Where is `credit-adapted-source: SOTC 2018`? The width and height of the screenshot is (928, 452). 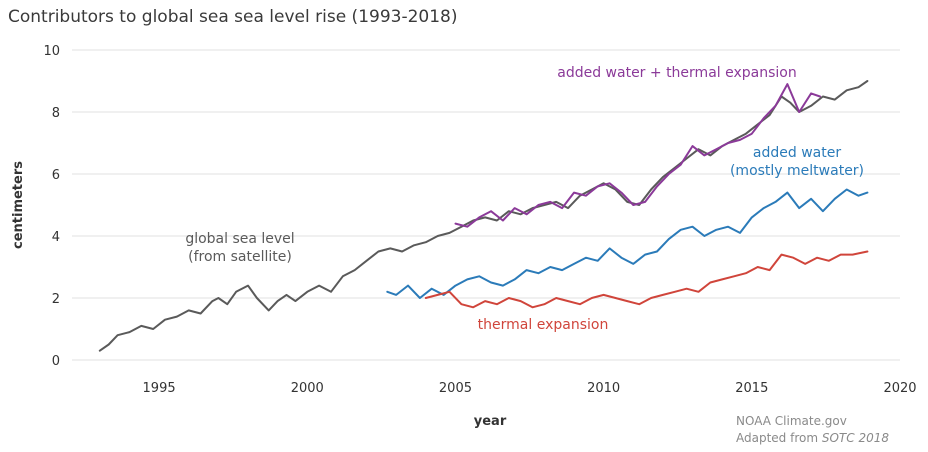
credit-adapted-source: SOTC 2018 is located at coordinates (855, 438).